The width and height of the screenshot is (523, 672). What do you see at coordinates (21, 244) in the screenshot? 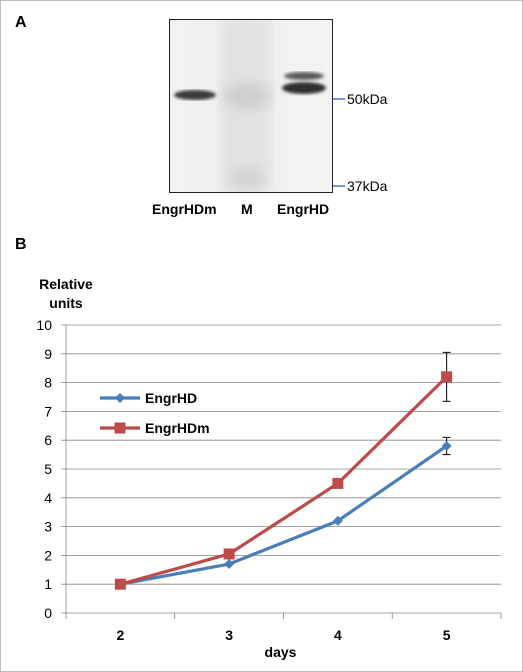
I see `panel-b-letter: B` at bounding box center [21, 244].